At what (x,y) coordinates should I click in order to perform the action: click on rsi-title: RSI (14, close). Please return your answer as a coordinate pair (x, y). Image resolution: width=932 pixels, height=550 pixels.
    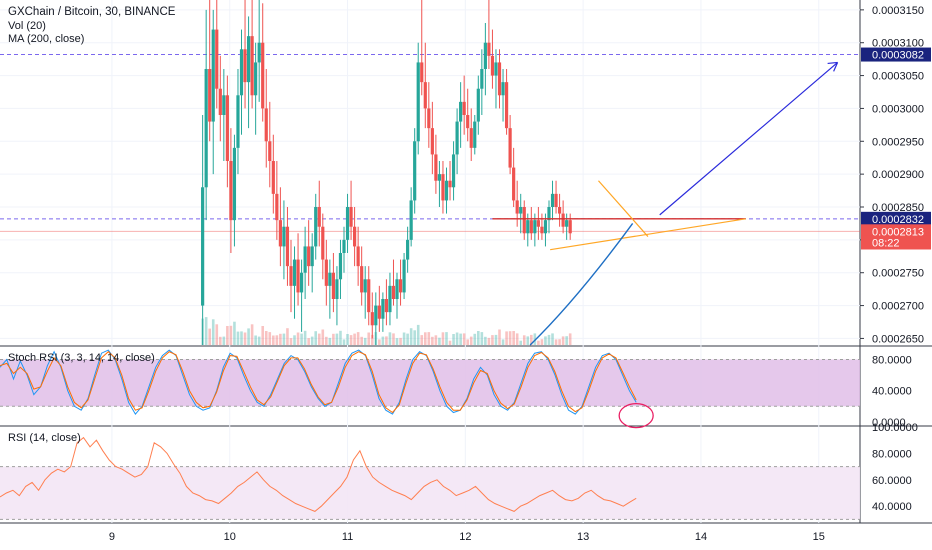
    Looking at the image, I should click on (44, 438).